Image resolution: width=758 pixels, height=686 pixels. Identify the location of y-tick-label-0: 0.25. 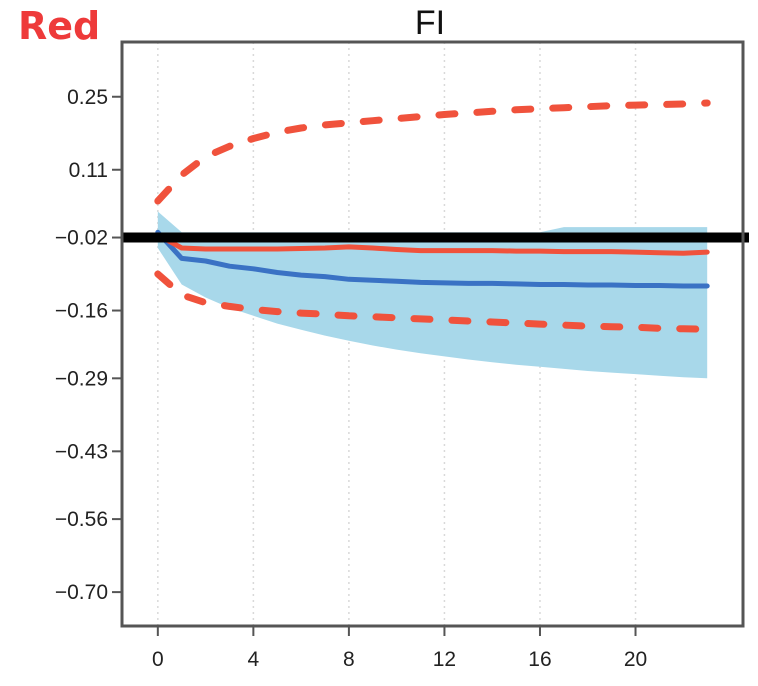
(87, 97).